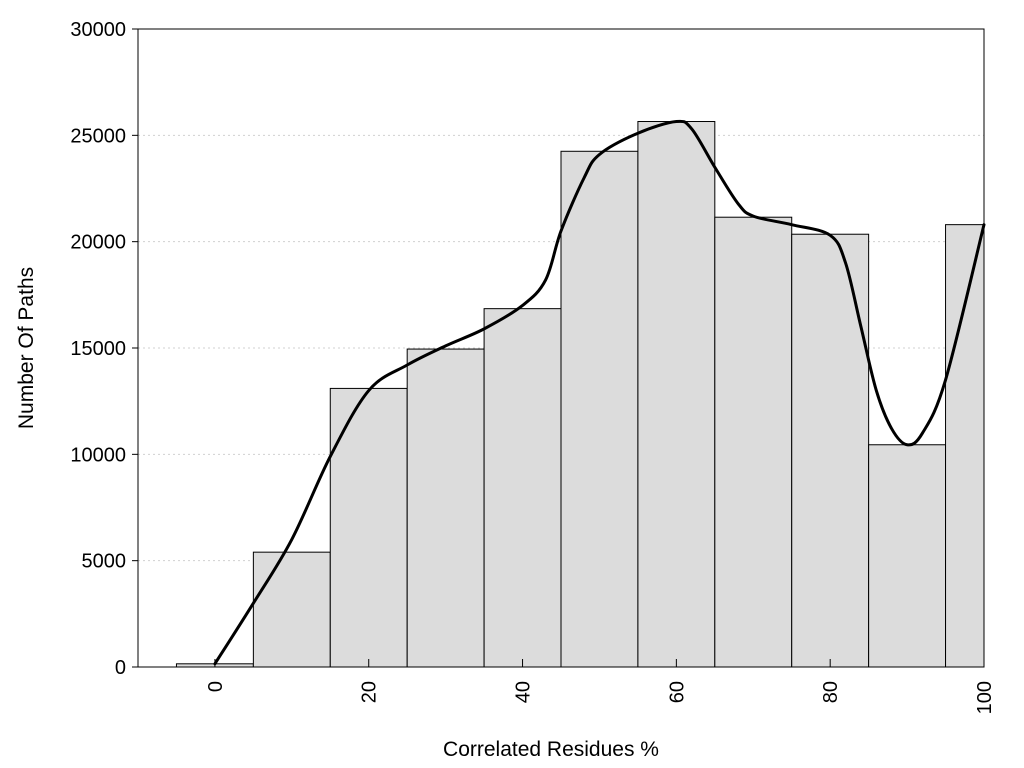 The width and height of the screenshot is (1024, 768). What do you see at coordinates (370, 692) in the screenshot?
I see `x-tick-label: 20` at bounding box center [370, 692].